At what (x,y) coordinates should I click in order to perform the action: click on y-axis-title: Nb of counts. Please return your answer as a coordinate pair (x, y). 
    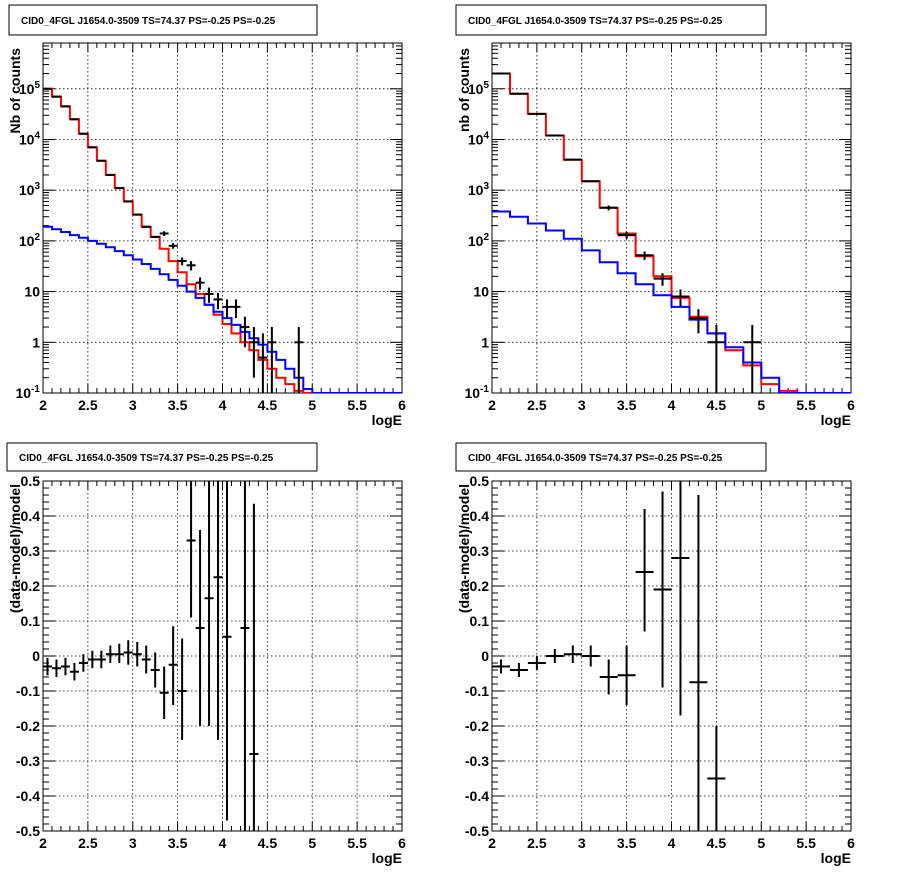
    Looking at the image, I should click on (15, 91).